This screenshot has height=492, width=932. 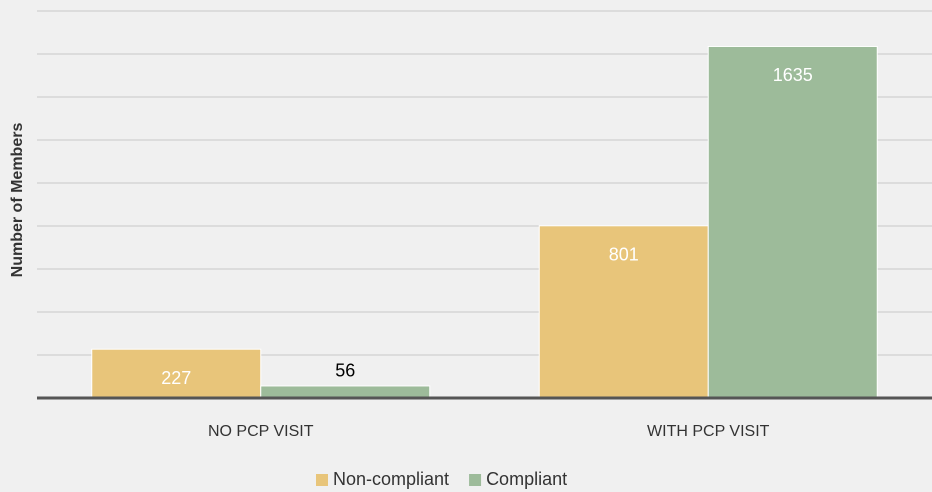 What do you see at coordinates (624, 255) in the screenshot?
I see `data-label: 801` at bounding box center [624, 255].